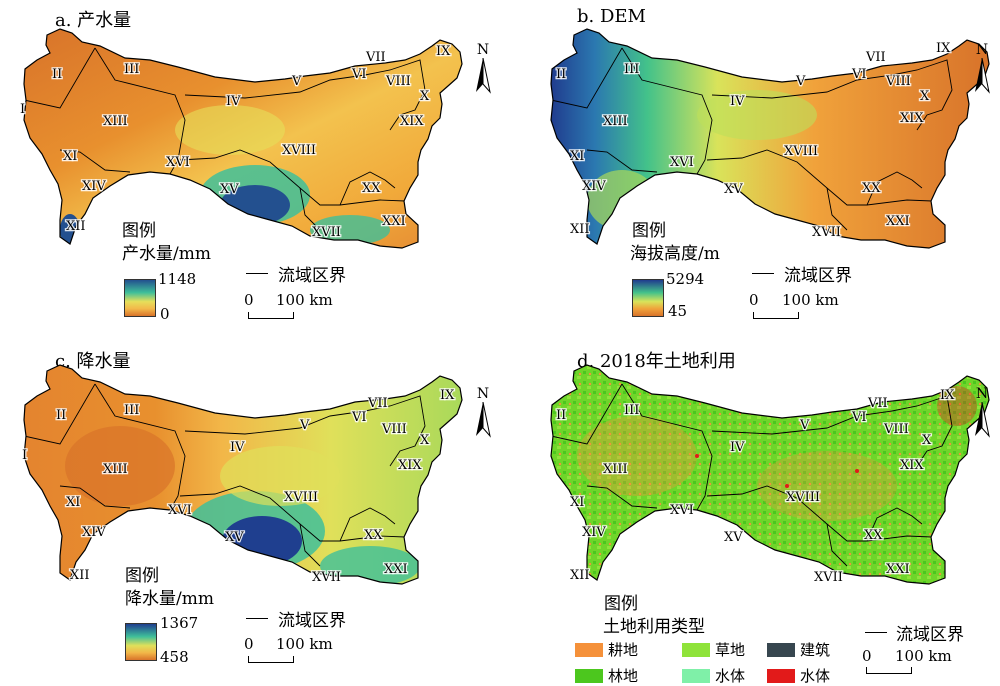  Describe the element at coordinates (93, 361) in the screenshot. I see `panel-title: c. 降水量` at that location.